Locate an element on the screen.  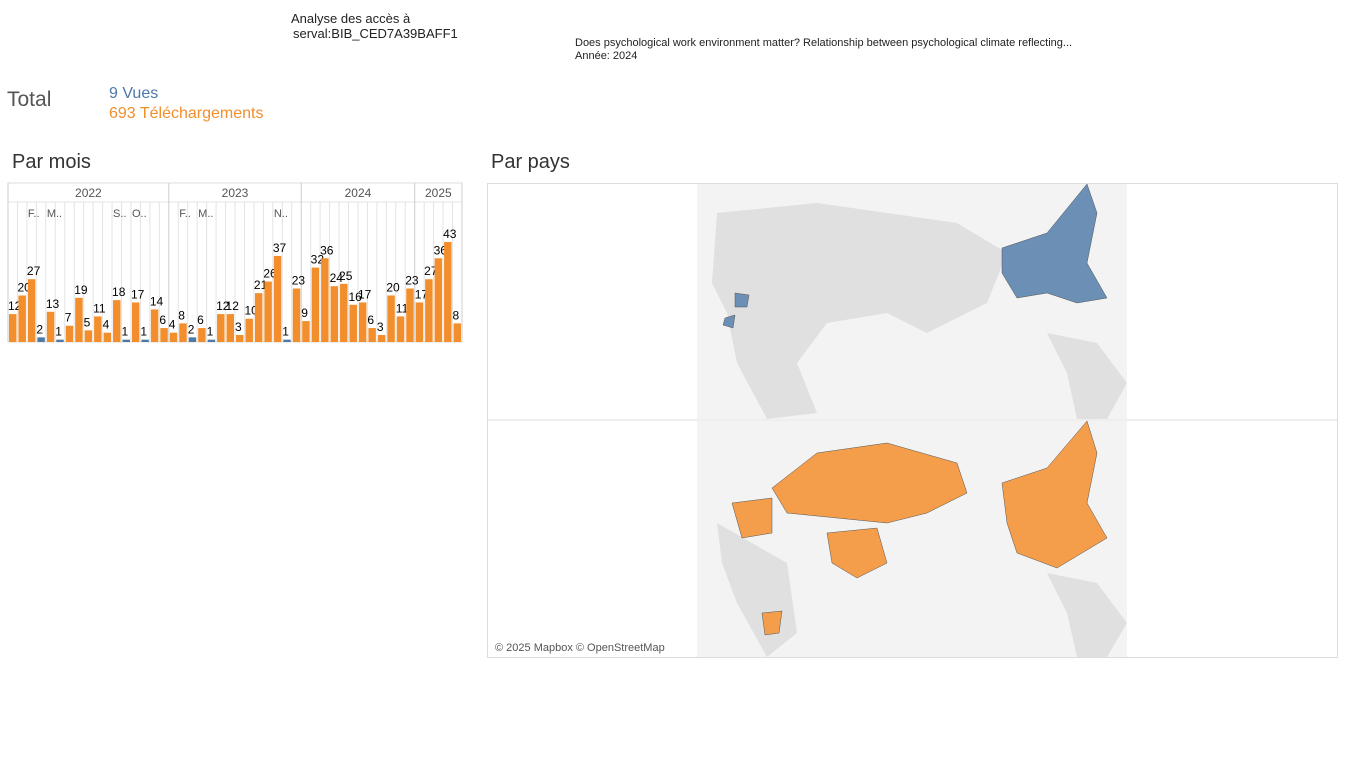
year-label: 2023 is located at coordinates (235, 193).